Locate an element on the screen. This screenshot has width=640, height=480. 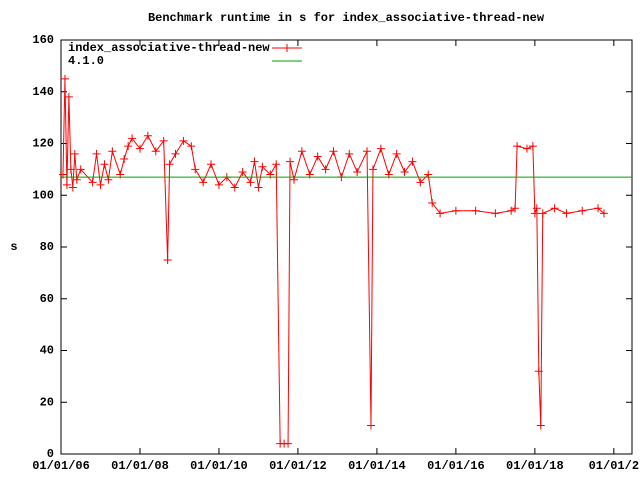
legend-label: index_associative-thread-new is located at coordinates (169, 48).